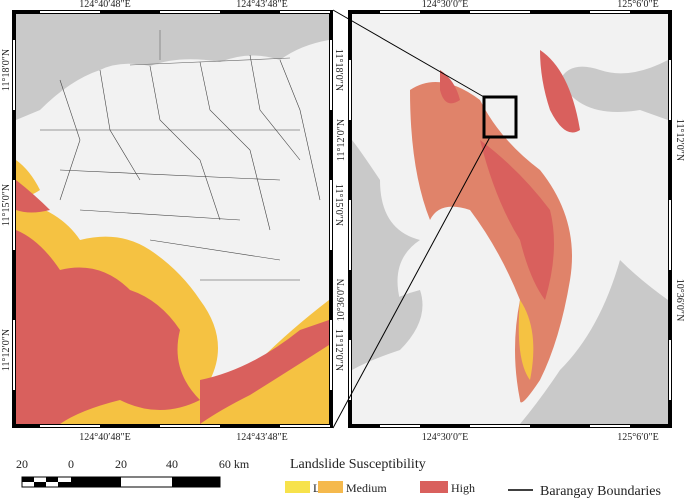 The image size is (685, 500). Describe the element at coordinates (71, 464) in the screenshot. I see `scale-label: 0` at that location.